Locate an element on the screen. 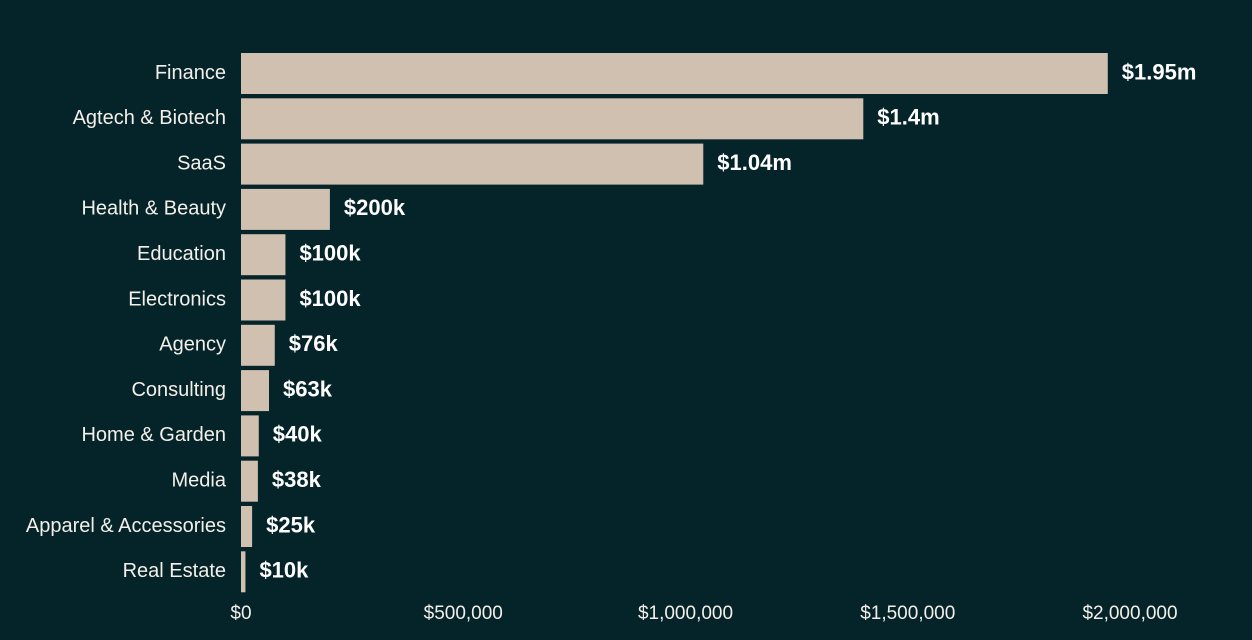 The height and width of the screenshot is (640, 1252). x-tick-label: $2,000,000 is located at coordinates (1129, 613).